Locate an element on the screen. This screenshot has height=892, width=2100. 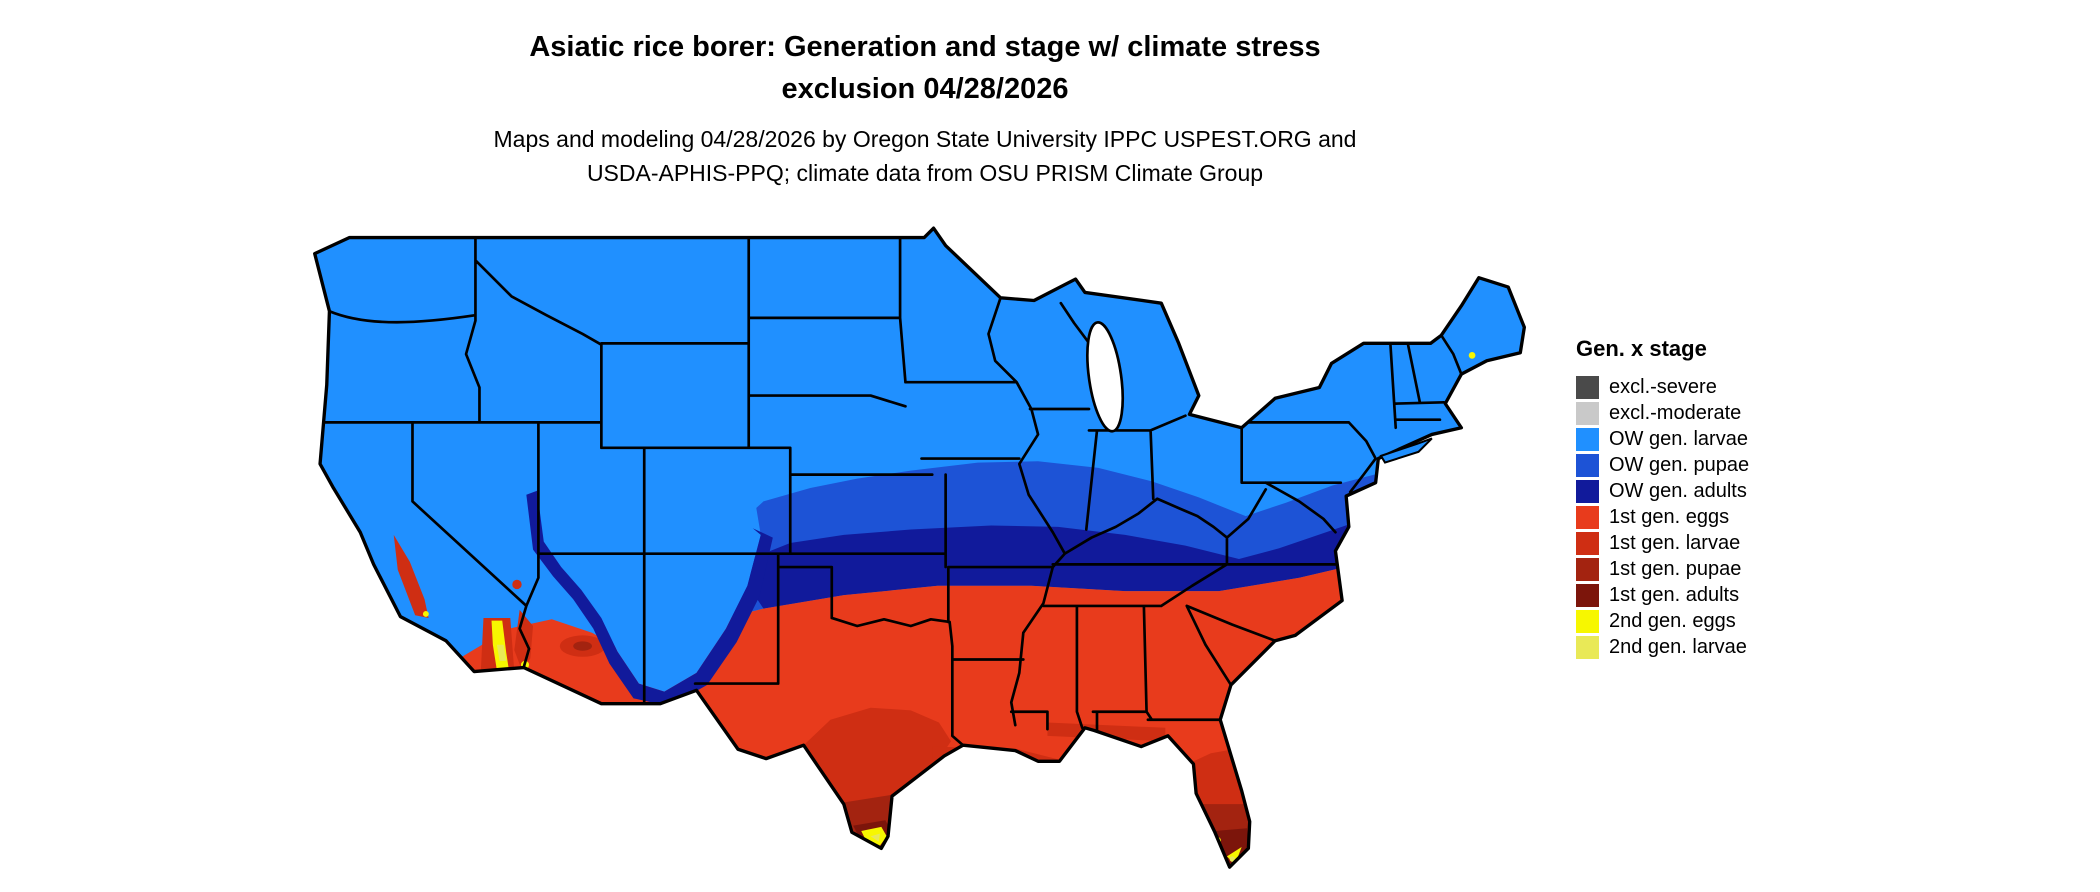
legend-item: 2nd gen. eggs is located at coordinates (1706, 621).